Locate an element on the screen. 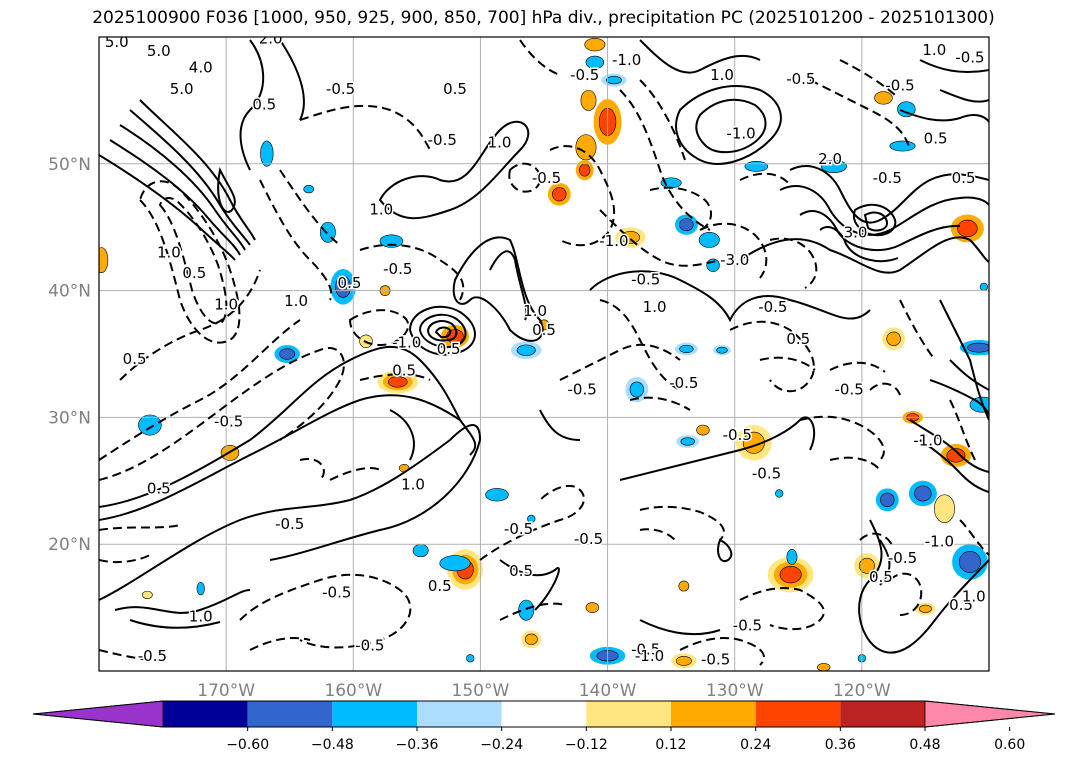 This screenshot has width=1087, height=765. lon-tick-label: 170°W is located at coordinates (226, 691).